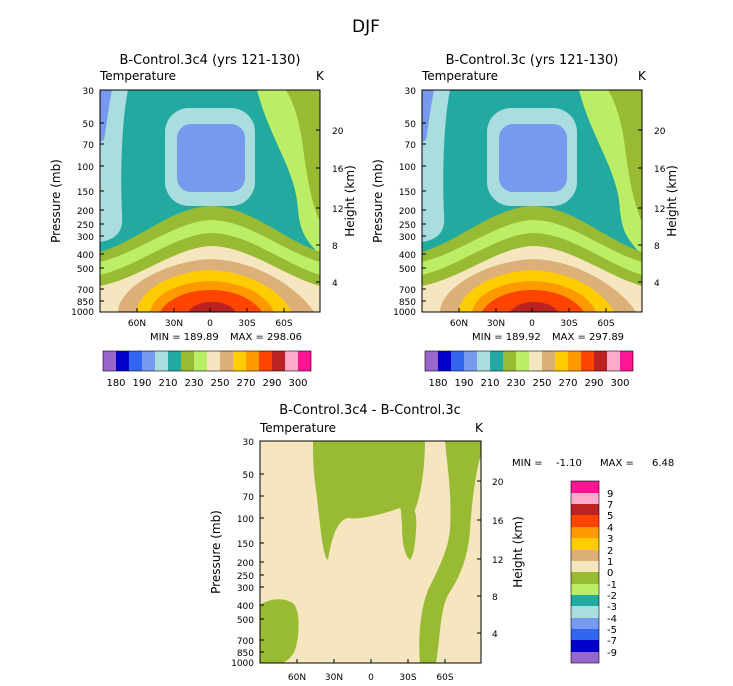  Describe the element at coordinates (625, 156) in the screenshot. I see `contour-band-230-right` at that location.